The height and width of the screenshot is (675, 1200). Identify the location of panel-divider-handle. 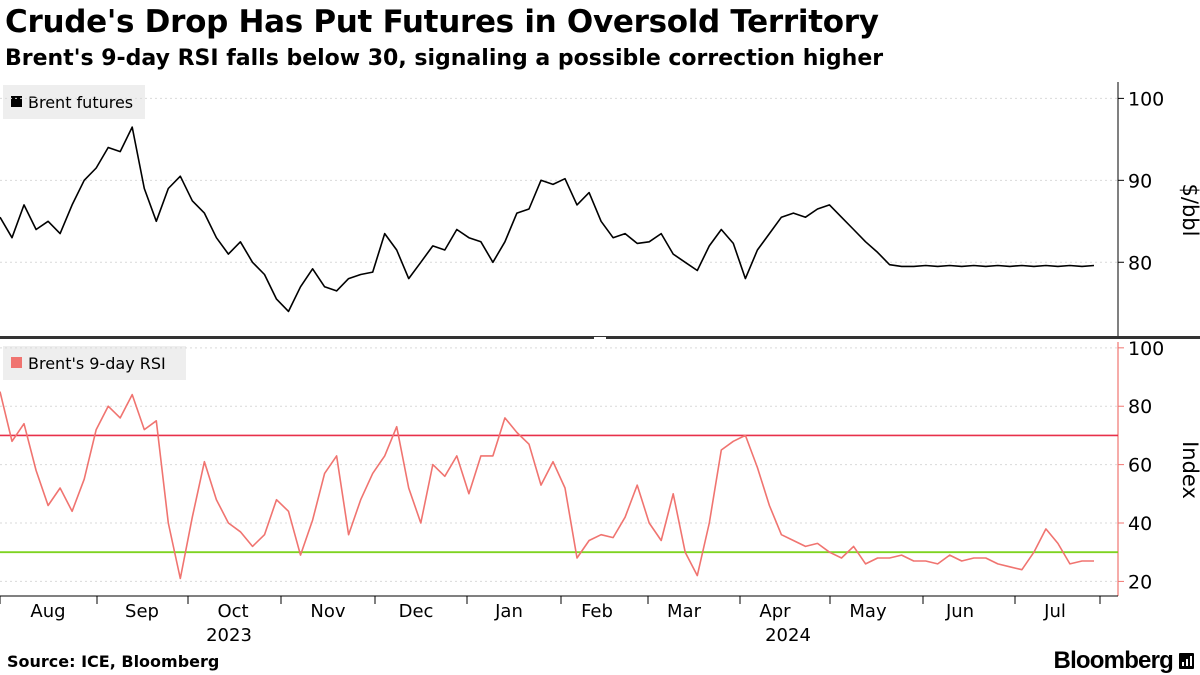
(600, 338).